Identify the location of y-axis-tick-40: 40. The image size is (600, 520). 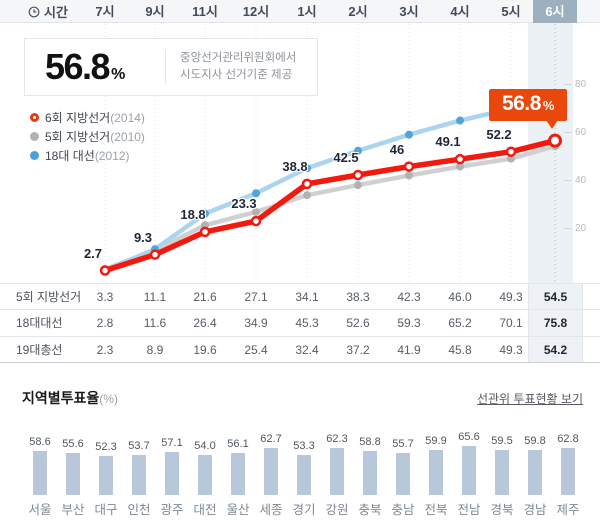
(575, 180).